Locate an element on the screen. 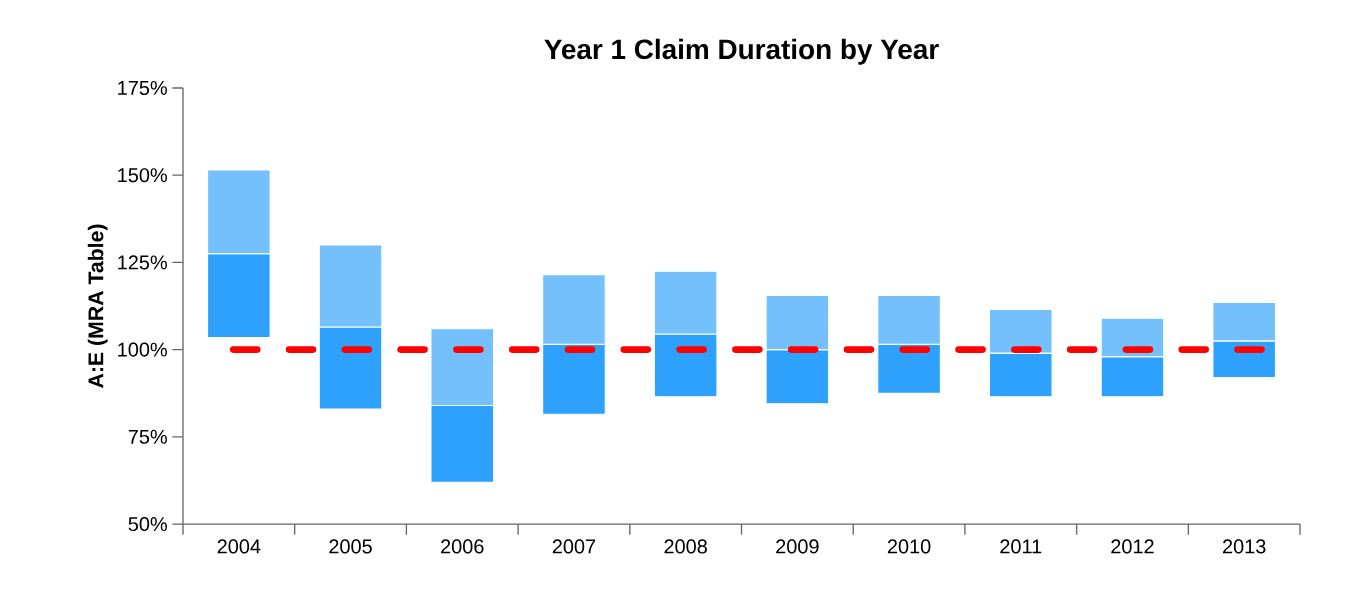 The image size is (1346, 606). y-tick-label: 75% is located at coordinates (147, 436).